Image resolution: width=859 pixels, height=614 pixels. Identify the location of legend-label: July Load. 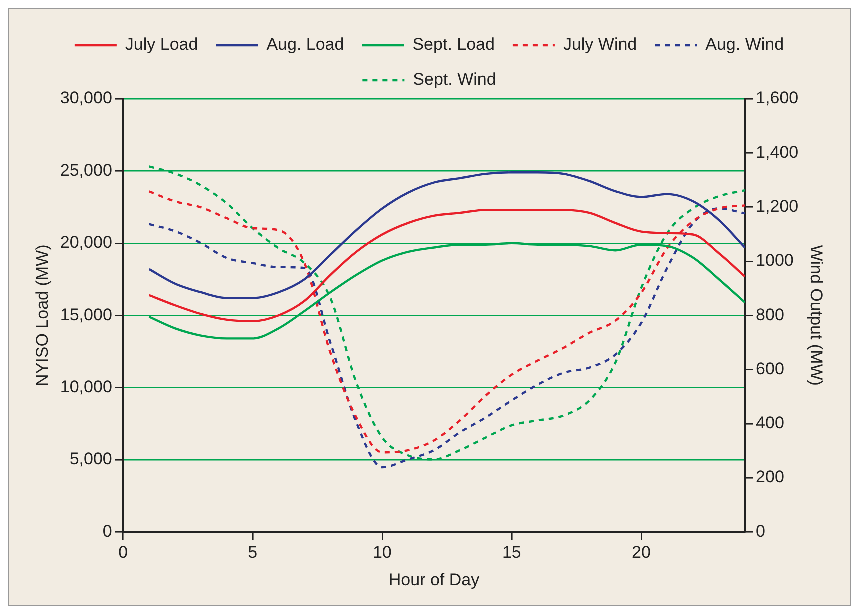
(161, 44).